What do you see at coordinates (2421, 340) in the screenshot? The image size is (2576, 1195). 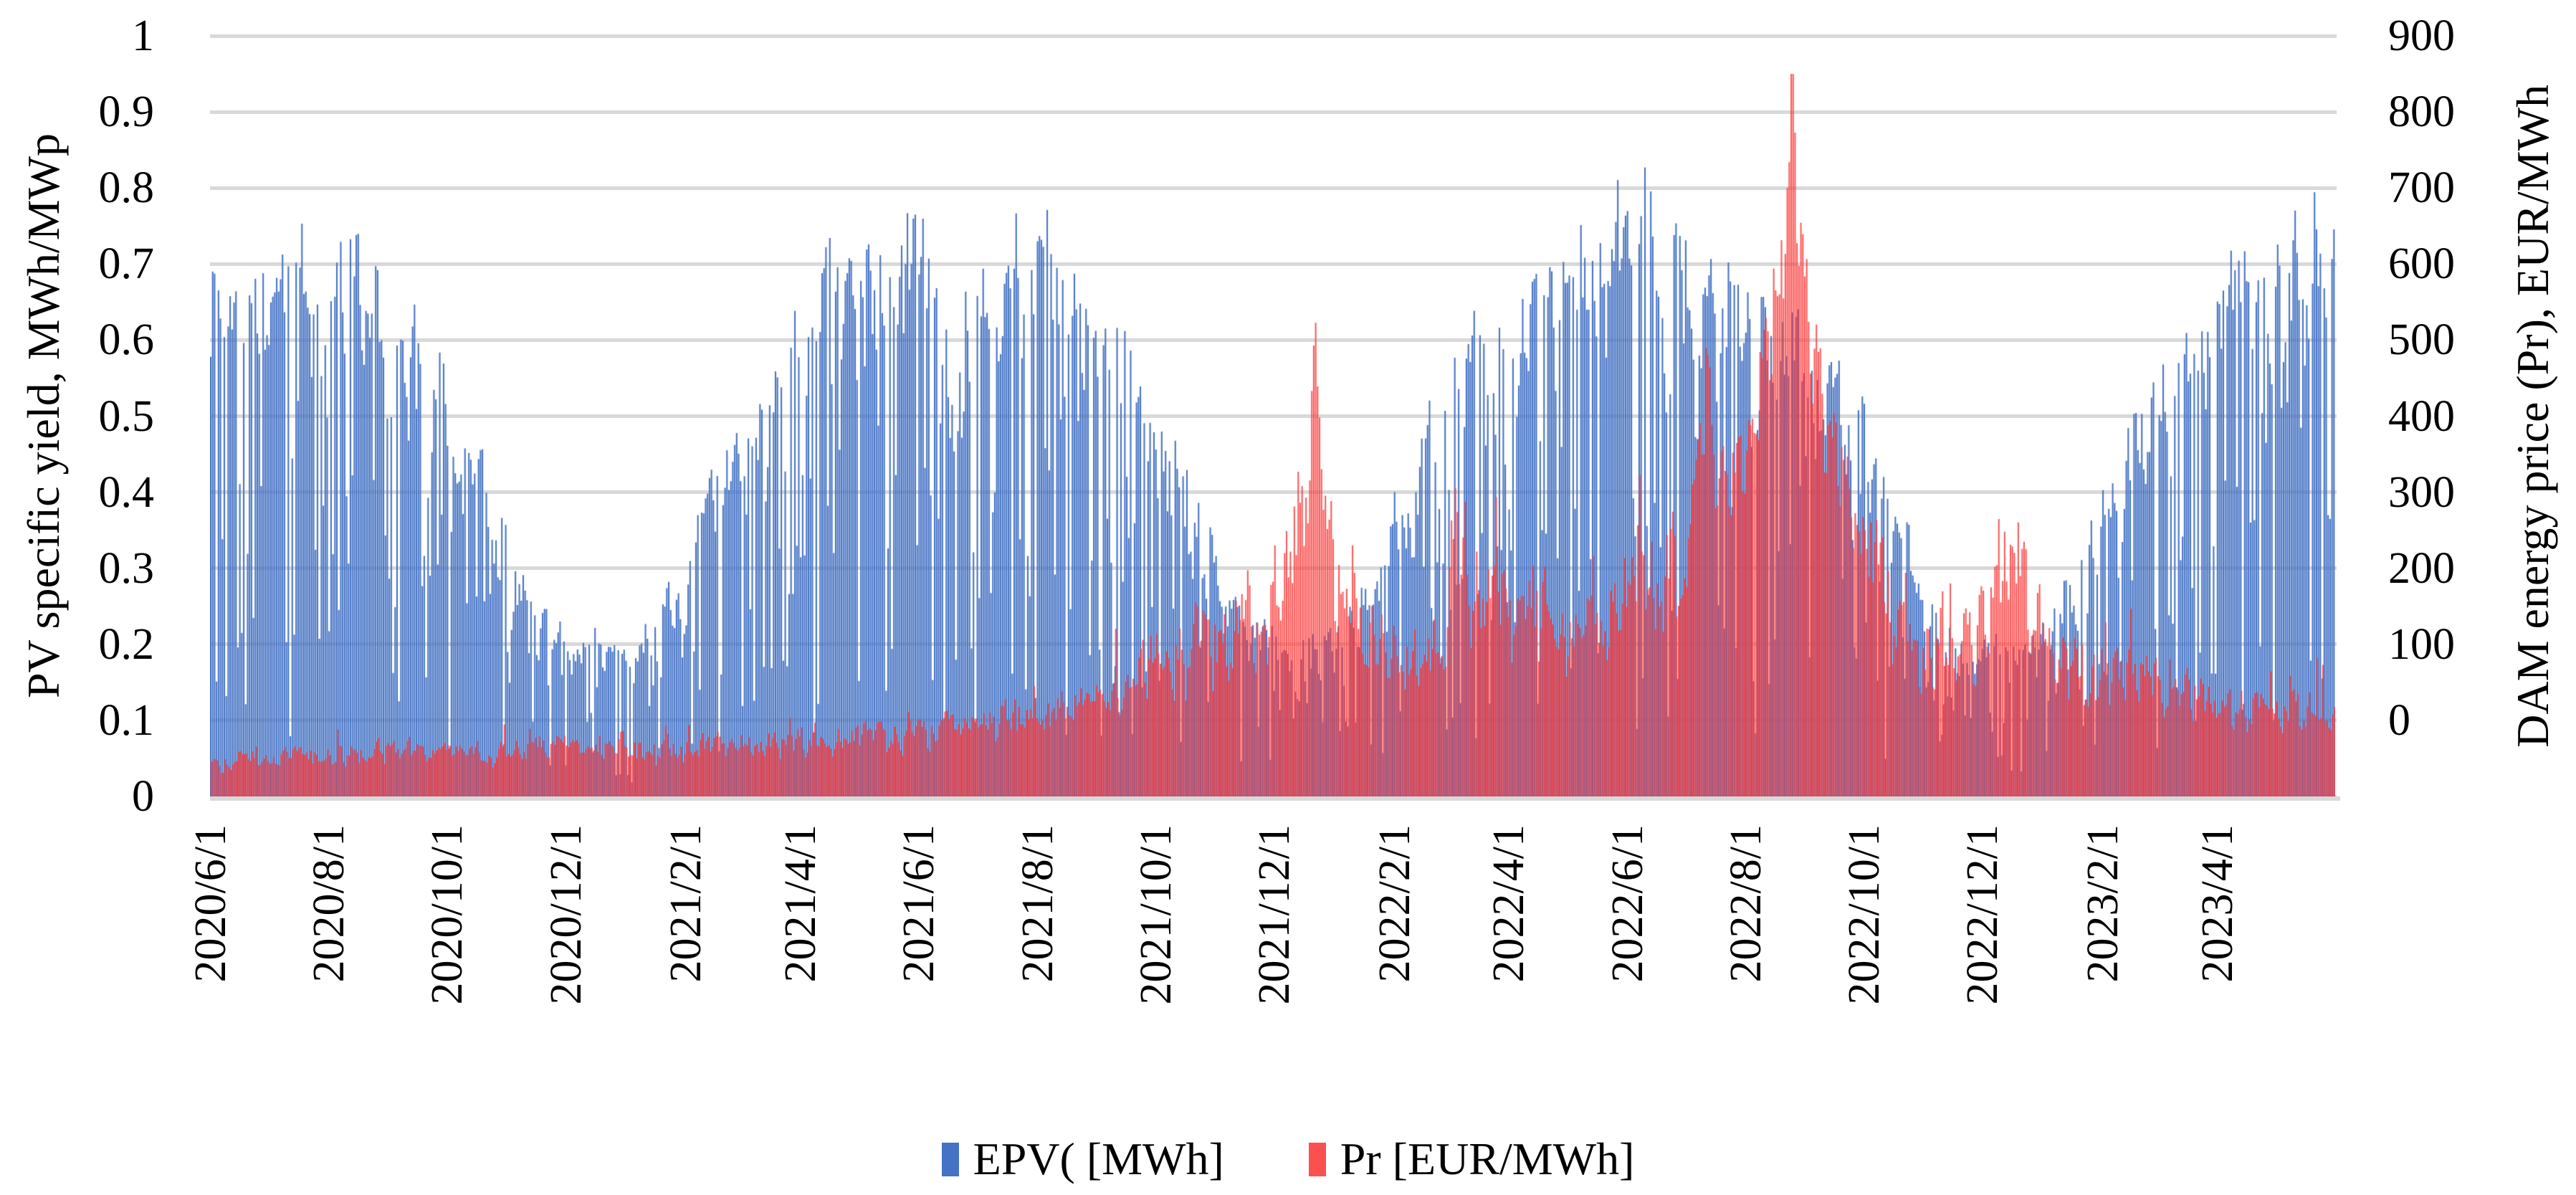 I see `right-tick-label: 500` at bounding box center [2421, 340].